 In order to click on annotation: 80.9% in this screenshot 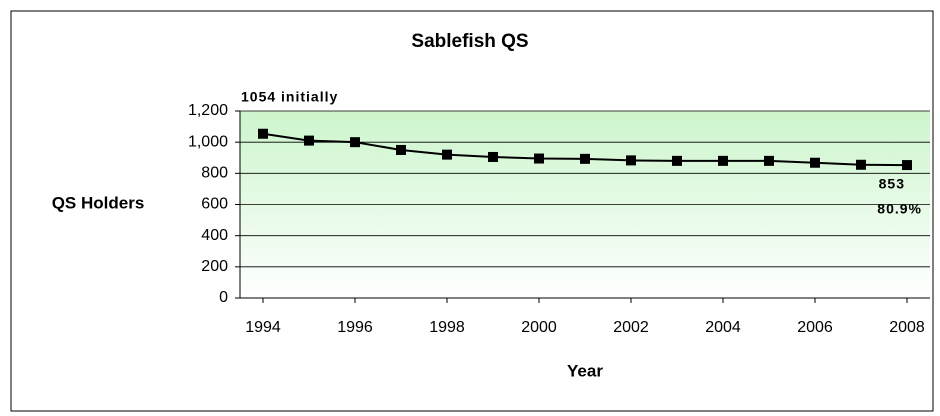, I will do `click(899, 209)`.